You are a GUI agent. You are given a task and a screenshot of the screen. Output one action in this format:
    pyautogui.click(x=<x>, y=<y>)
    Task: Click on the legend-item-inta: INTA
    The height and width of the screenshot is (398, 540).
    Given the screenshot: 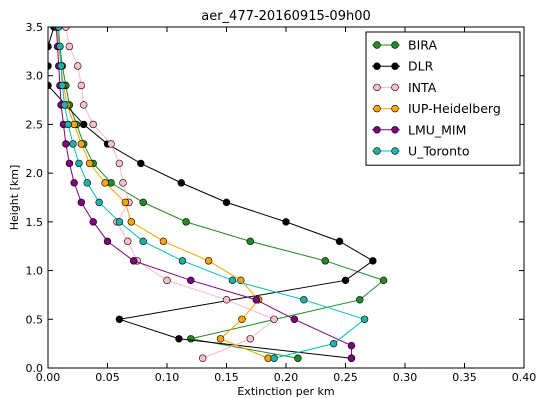 What is the action you would take?
    pyautogui.click(x=404, y=87)
    